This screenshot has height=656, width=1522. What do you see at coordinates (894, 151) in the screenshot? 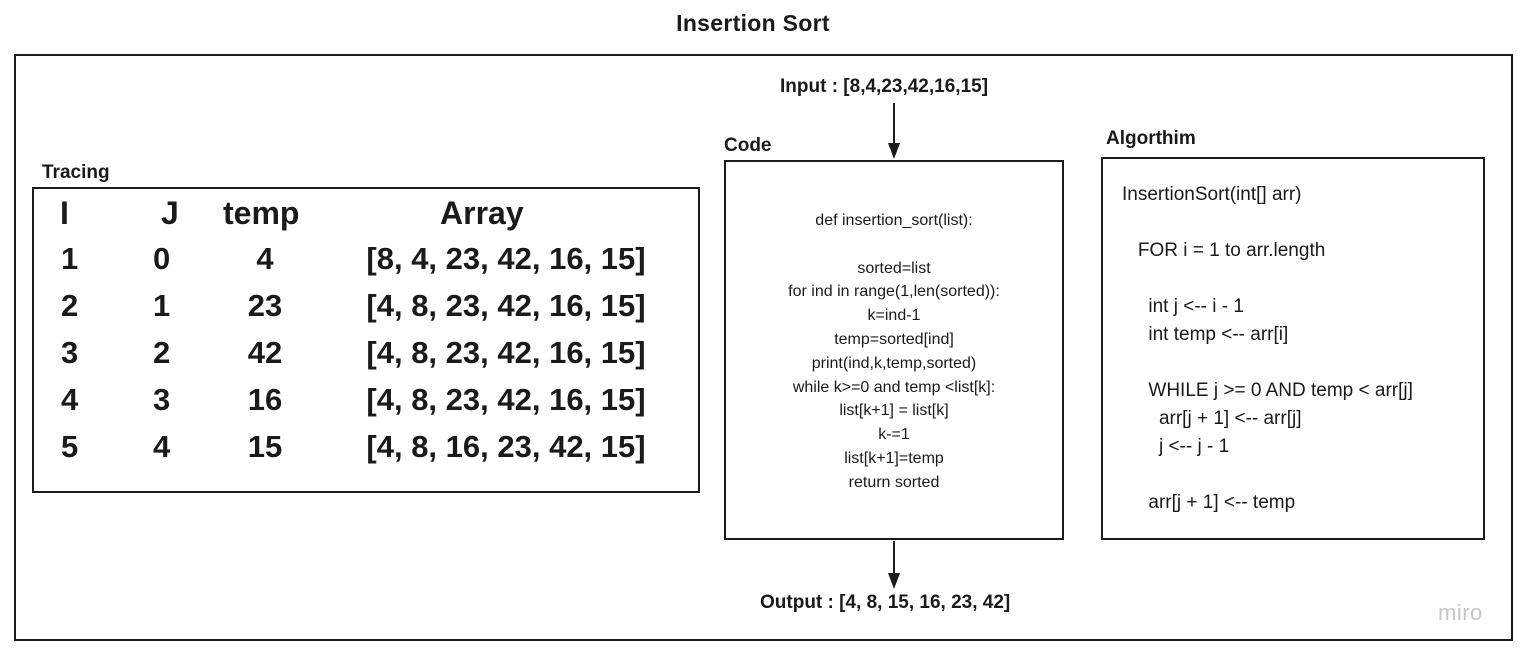
I see `input-arrowhead` at bounding box center [894, 151].